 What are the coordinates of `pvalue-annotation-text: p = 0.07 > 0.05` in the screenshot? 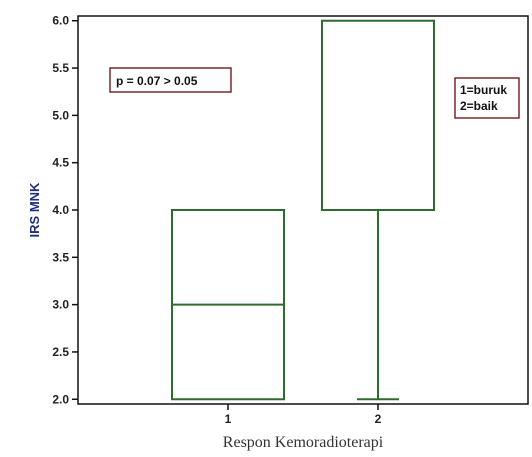 It's located at (157, 81).